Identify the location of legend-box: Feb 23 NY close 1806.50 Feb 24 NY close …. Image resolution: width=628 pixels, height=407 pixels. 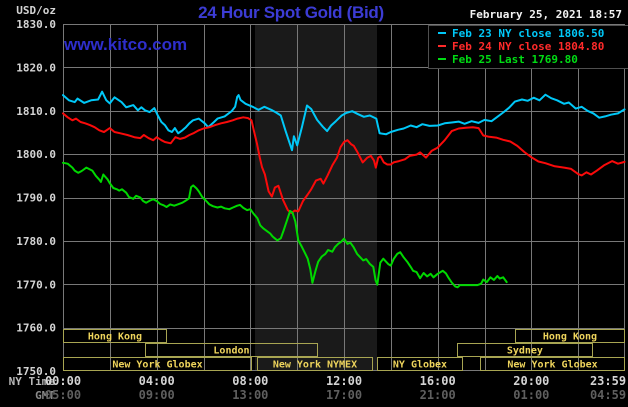
(528, 47).